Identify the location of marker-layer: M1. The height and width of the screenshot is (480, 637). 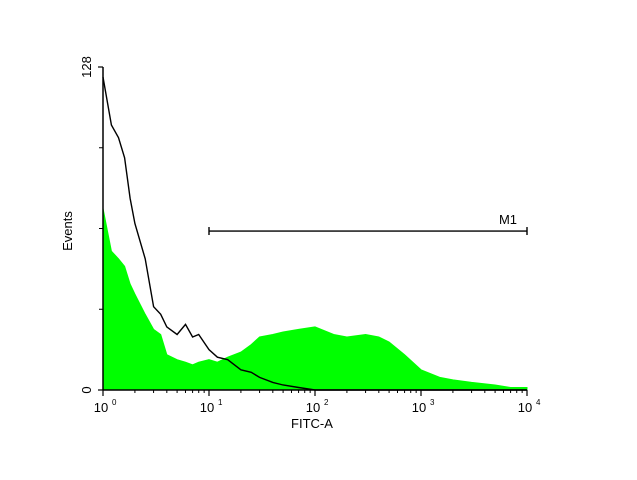
(368, 224).